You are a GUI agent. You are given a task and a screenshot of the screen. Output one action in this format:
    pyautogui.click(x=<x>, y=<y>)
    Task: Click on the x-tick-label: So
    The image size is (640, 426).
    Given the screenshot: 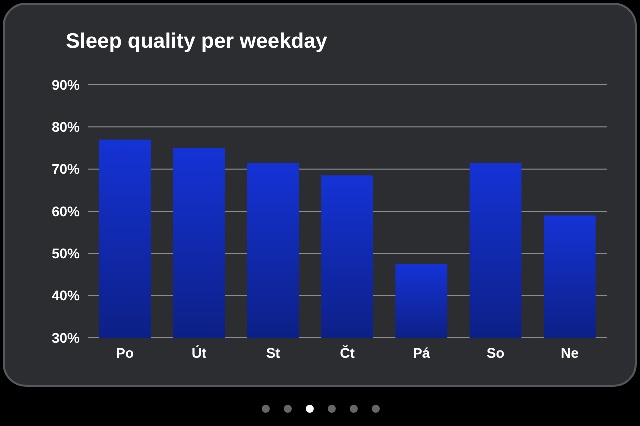 What is the action you would take?
    pyautogui.click(x=495, y=353)
    